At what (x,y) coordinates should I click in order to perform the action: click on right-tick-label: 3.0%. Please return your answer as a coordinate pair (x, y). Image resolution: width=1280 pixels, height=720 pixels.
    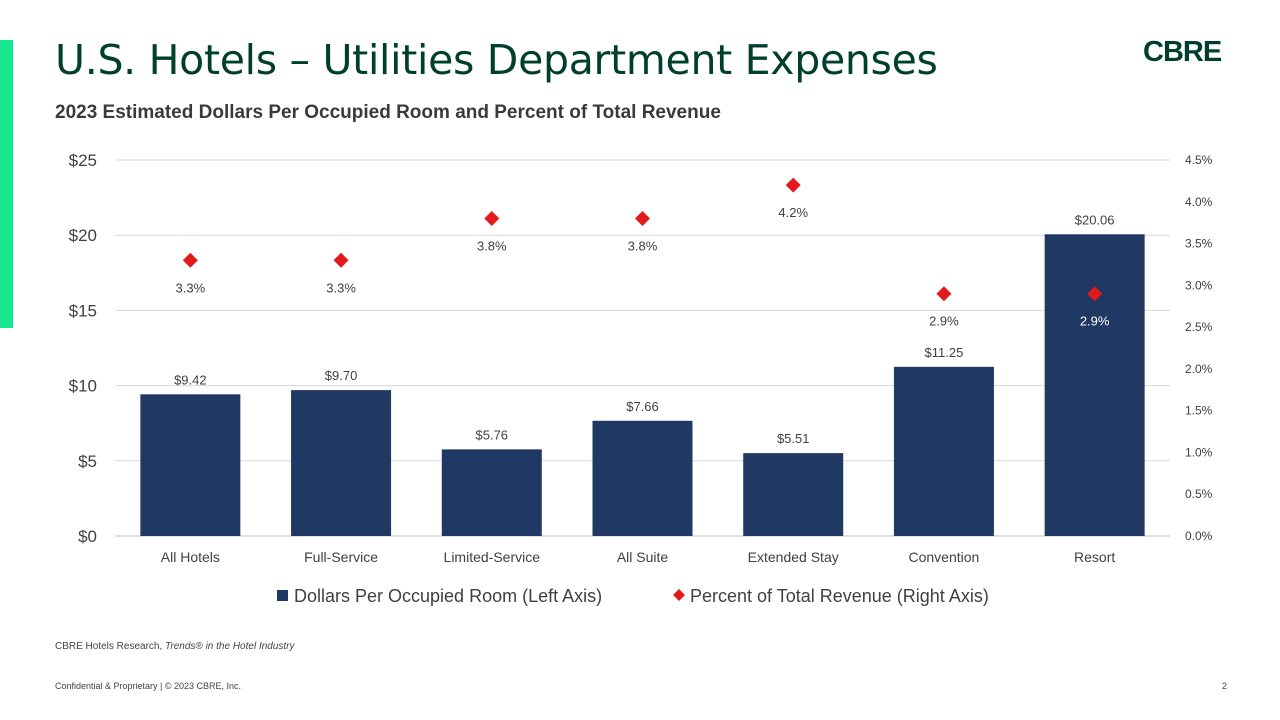
    Looking at the image, I should click on (1199, 285).